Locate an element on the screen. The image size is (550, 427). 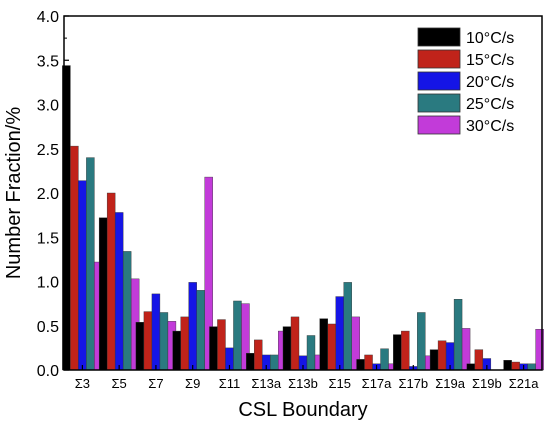
x-tick-label: Σ19b is located at coordinates (487, 383).